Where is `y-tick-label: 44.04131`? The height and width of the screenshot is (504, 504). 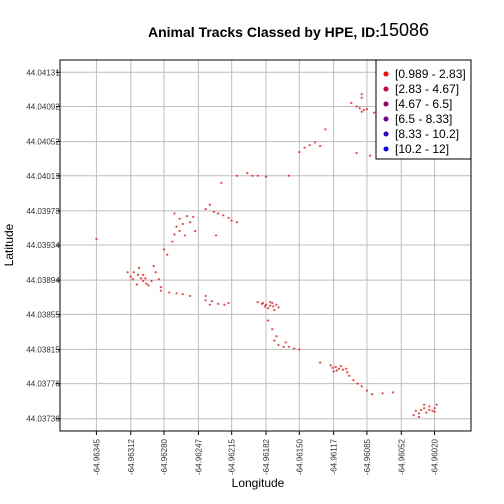
y-tick-label: 44.04131 is located at coordinates (43, 72).